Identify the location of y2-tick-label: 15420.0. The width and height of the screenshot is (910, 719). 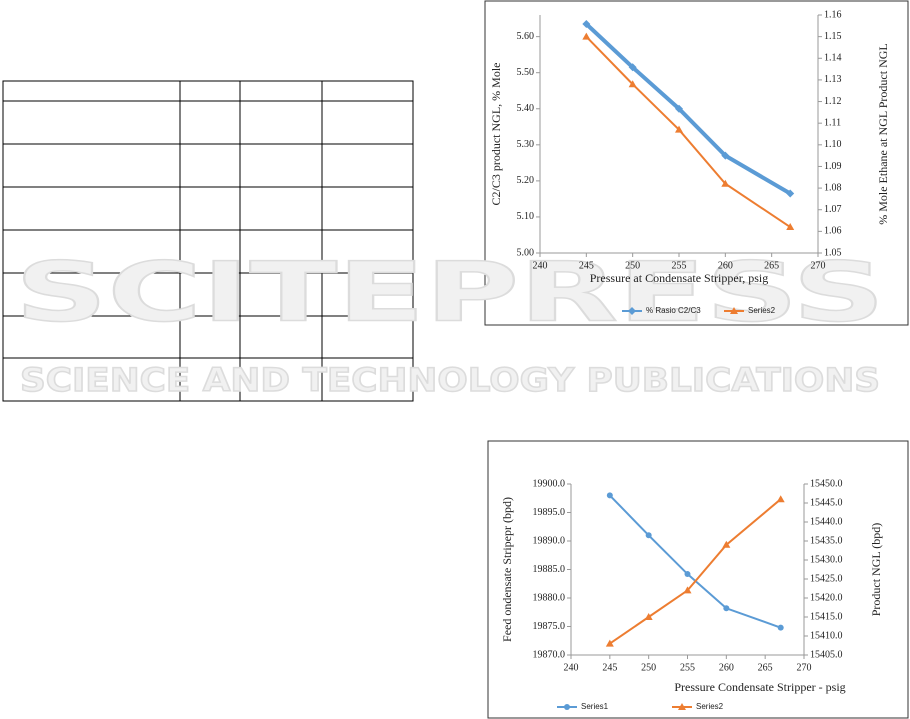
(826, 597).